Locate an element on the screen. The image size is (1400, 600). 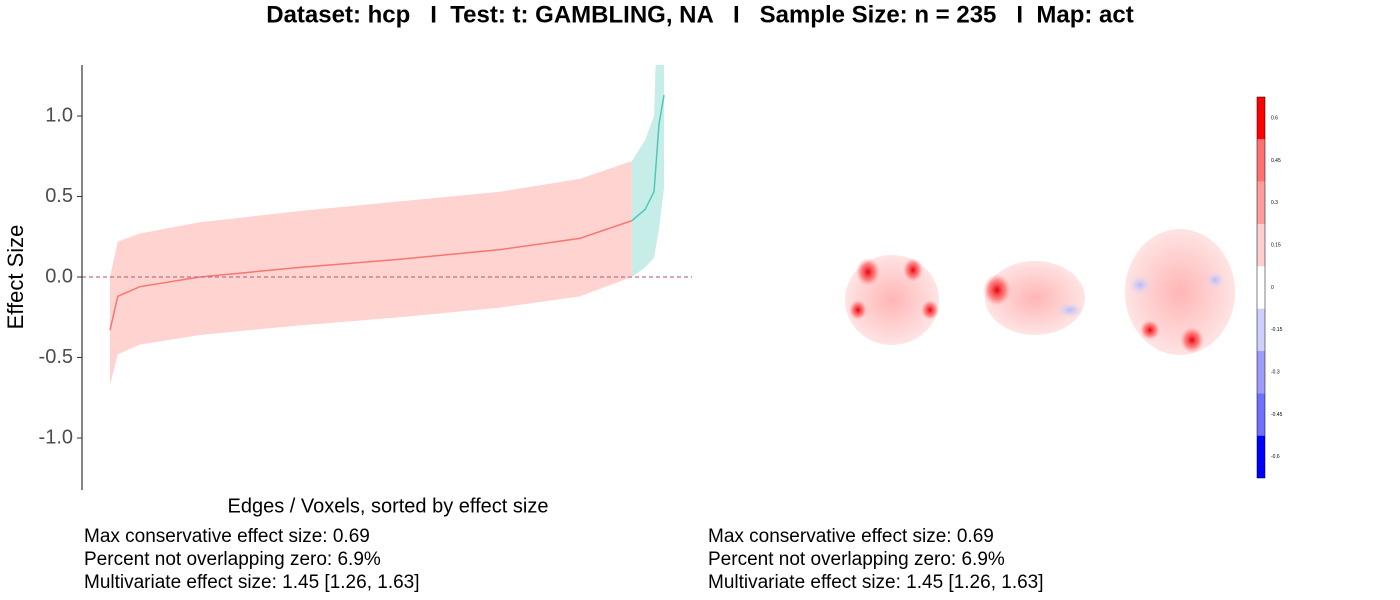
brain-coronal is located at coordinates (892, 300).